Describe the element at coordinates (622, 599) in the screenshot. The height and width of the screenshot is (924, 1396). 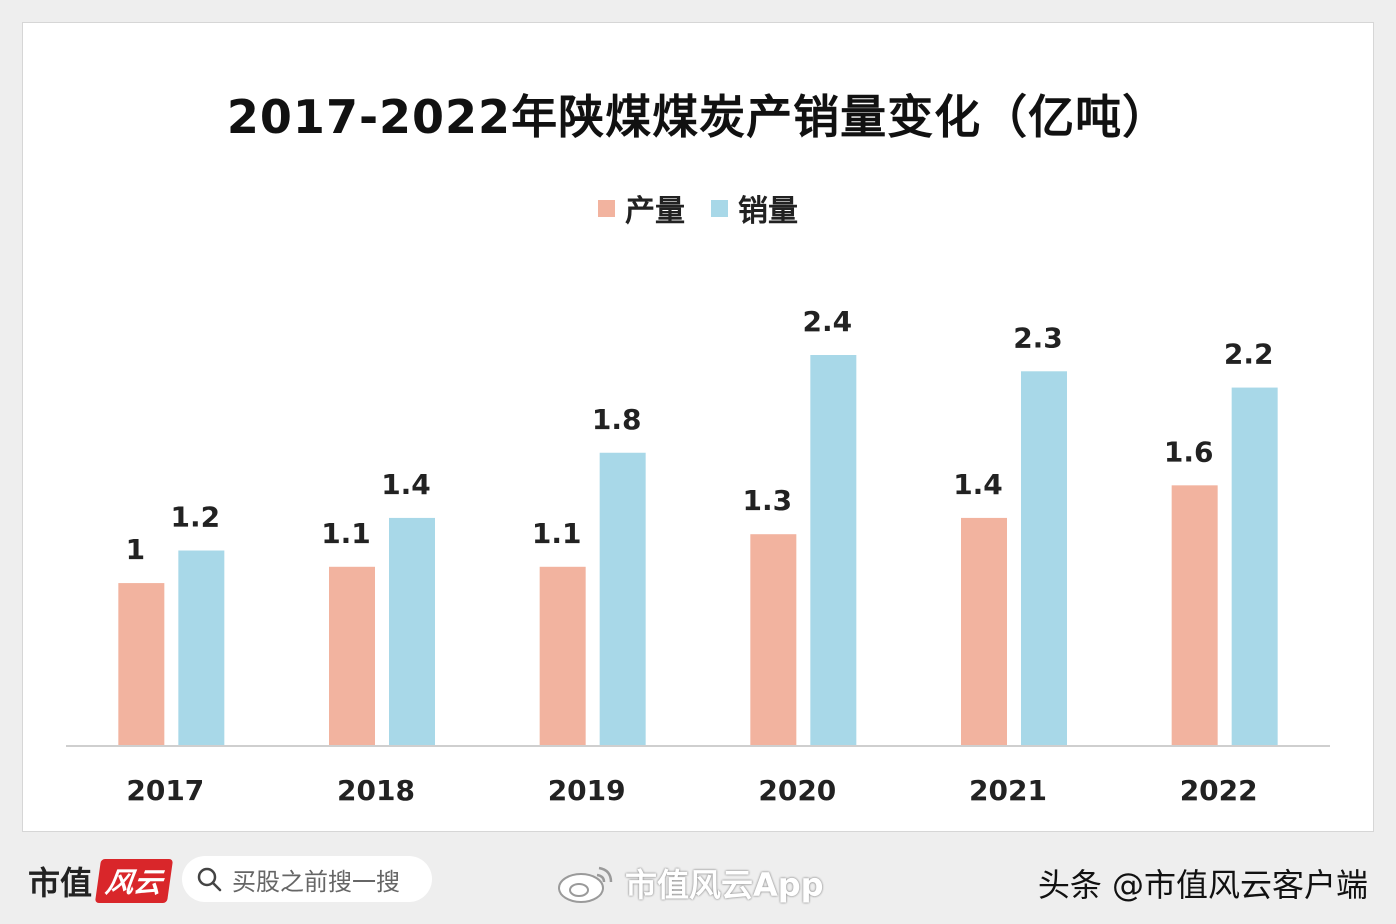
I see `bar-sales-2019` at that location.